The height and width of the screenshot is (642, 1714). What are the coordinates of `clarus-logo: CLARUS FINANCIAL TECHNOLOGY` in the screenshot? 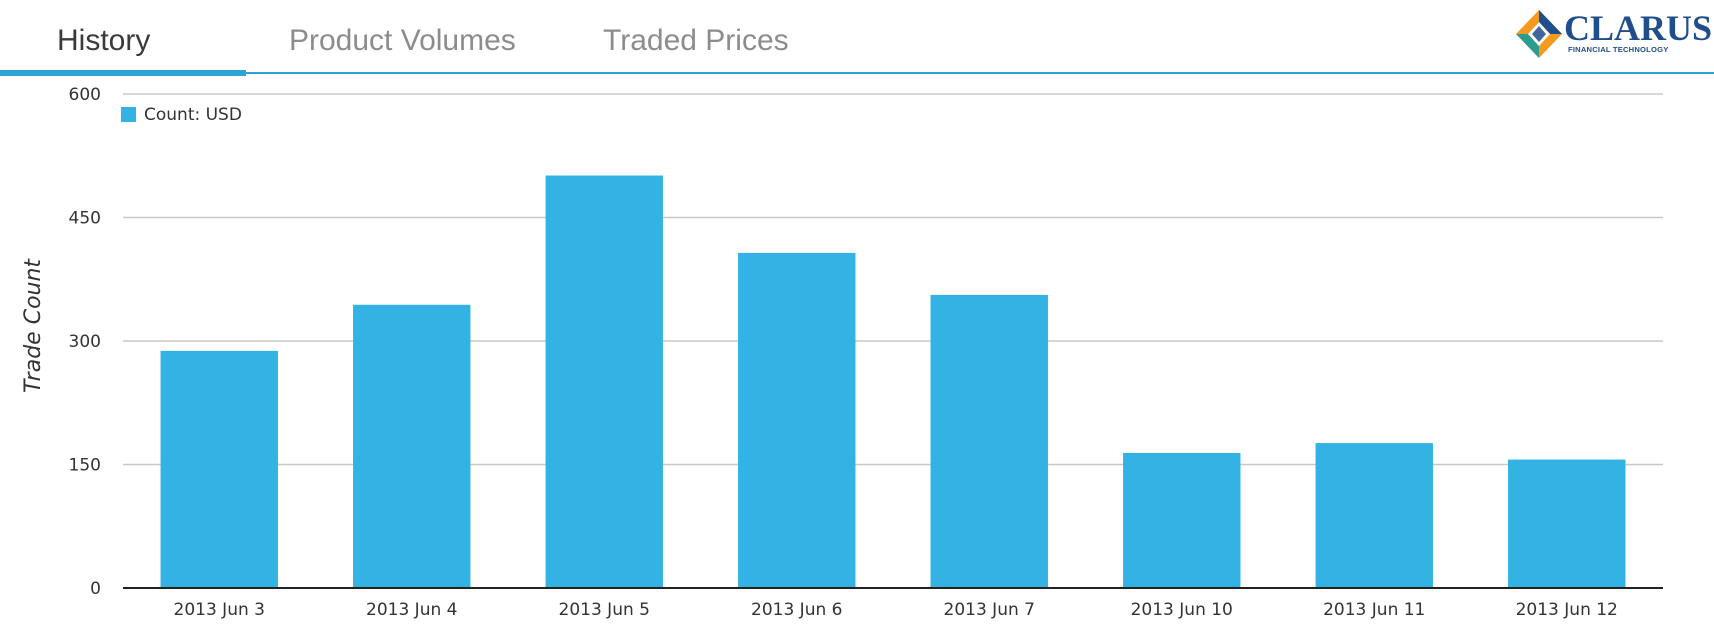 It's located at (1613, 34).